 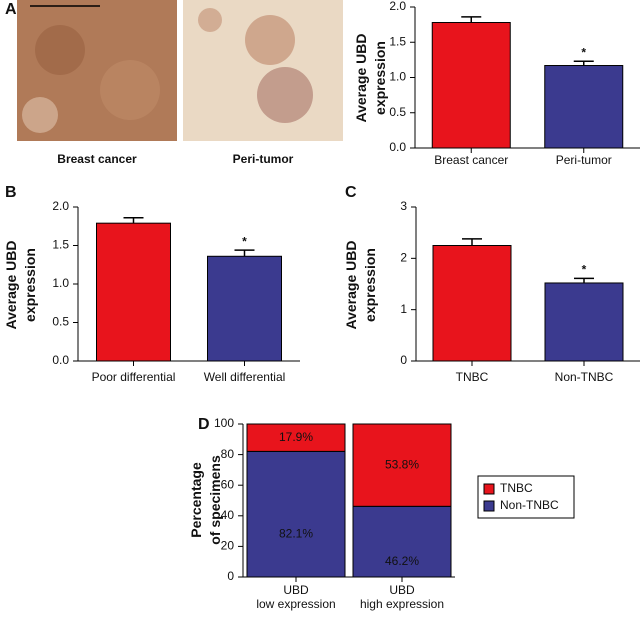 I want to click on value-label: 82.1%, so click(x=296, y=533).